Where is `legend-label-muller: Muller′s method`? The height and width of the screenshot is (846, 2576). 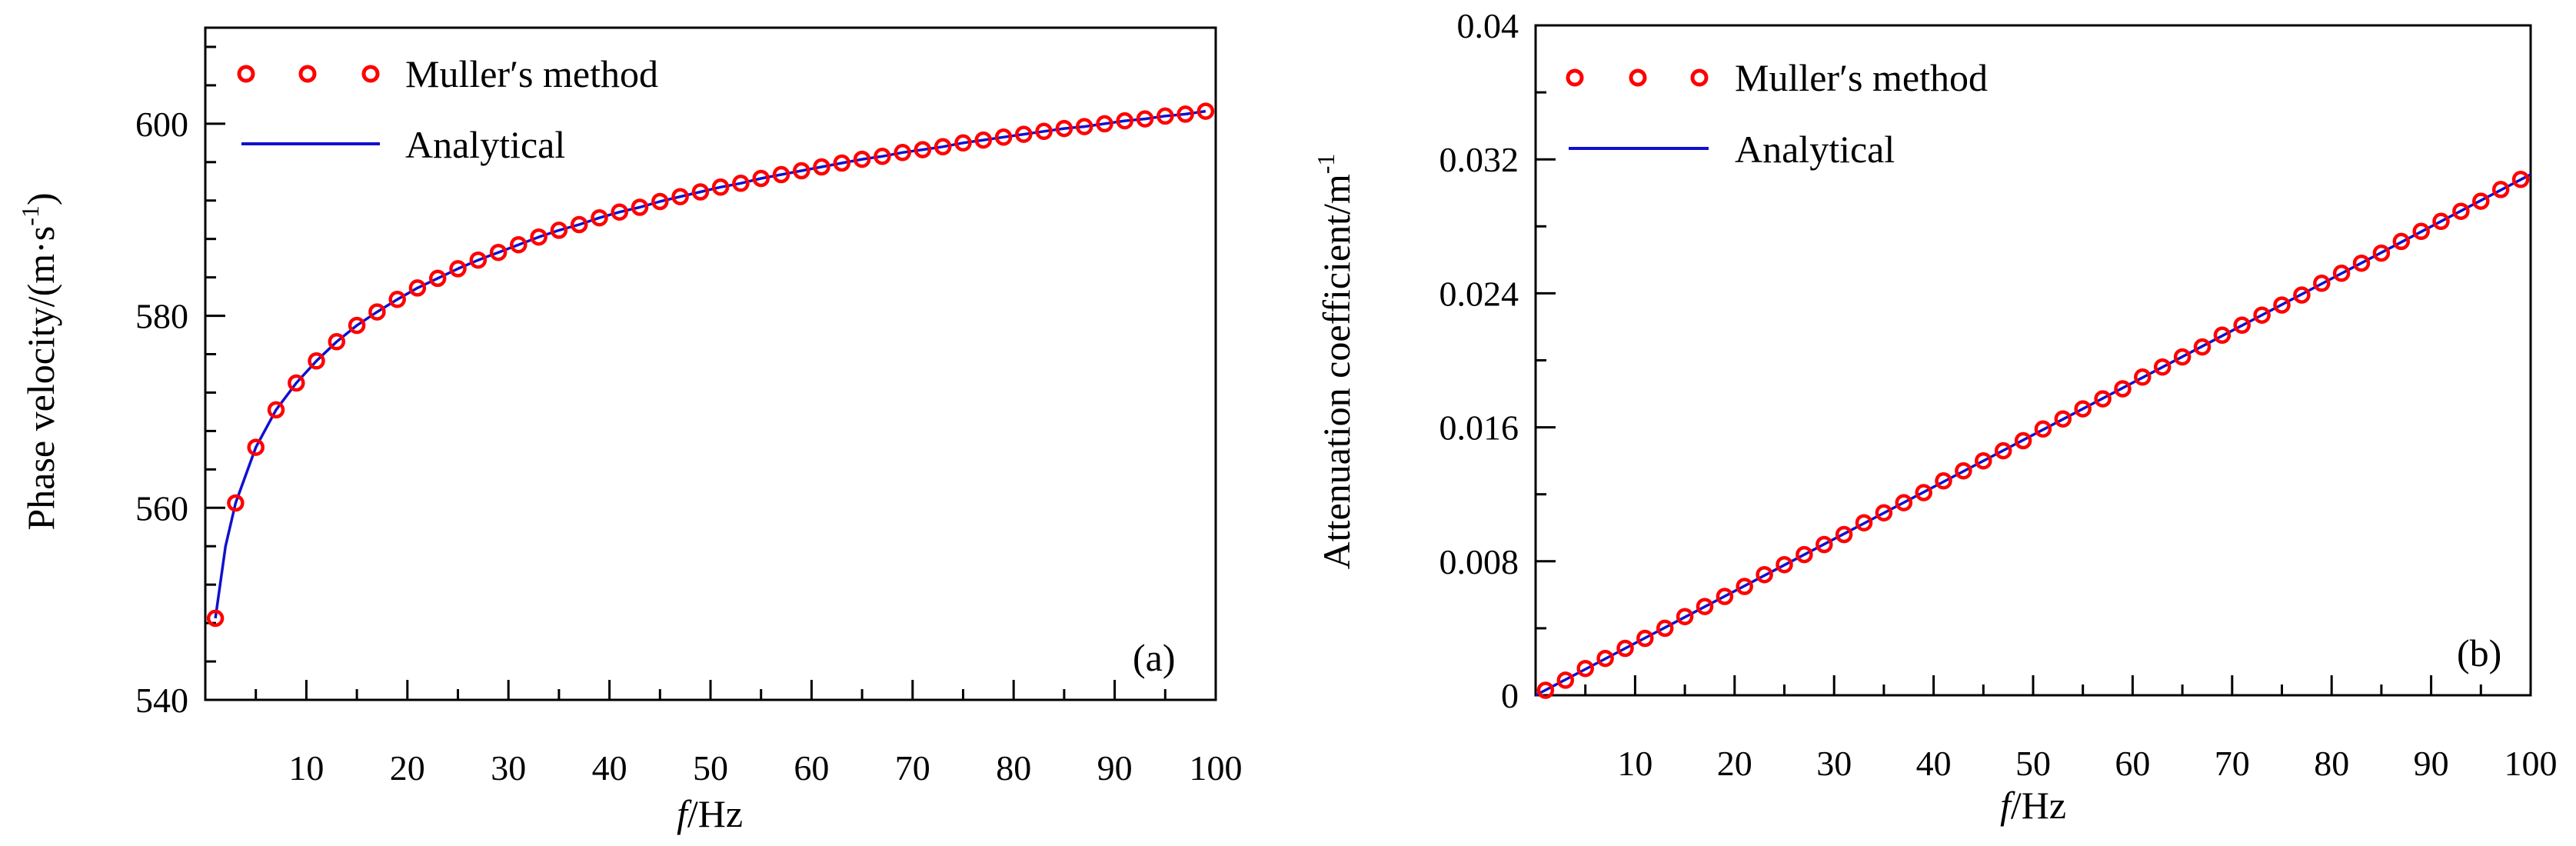 legend-label-muller: Muller′s method is located at coordinates (531, 73).